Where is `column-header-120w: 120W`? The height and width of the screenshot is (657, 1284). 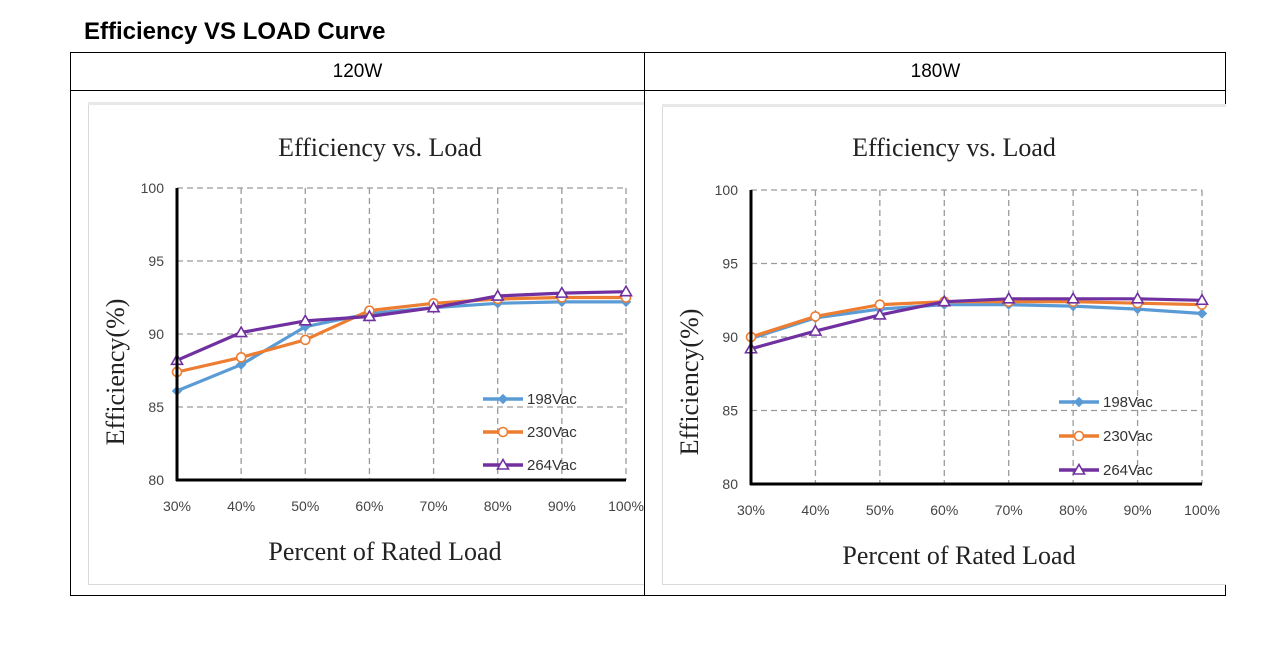
column-header-120w: 120W is located at coordinates (357, 71).